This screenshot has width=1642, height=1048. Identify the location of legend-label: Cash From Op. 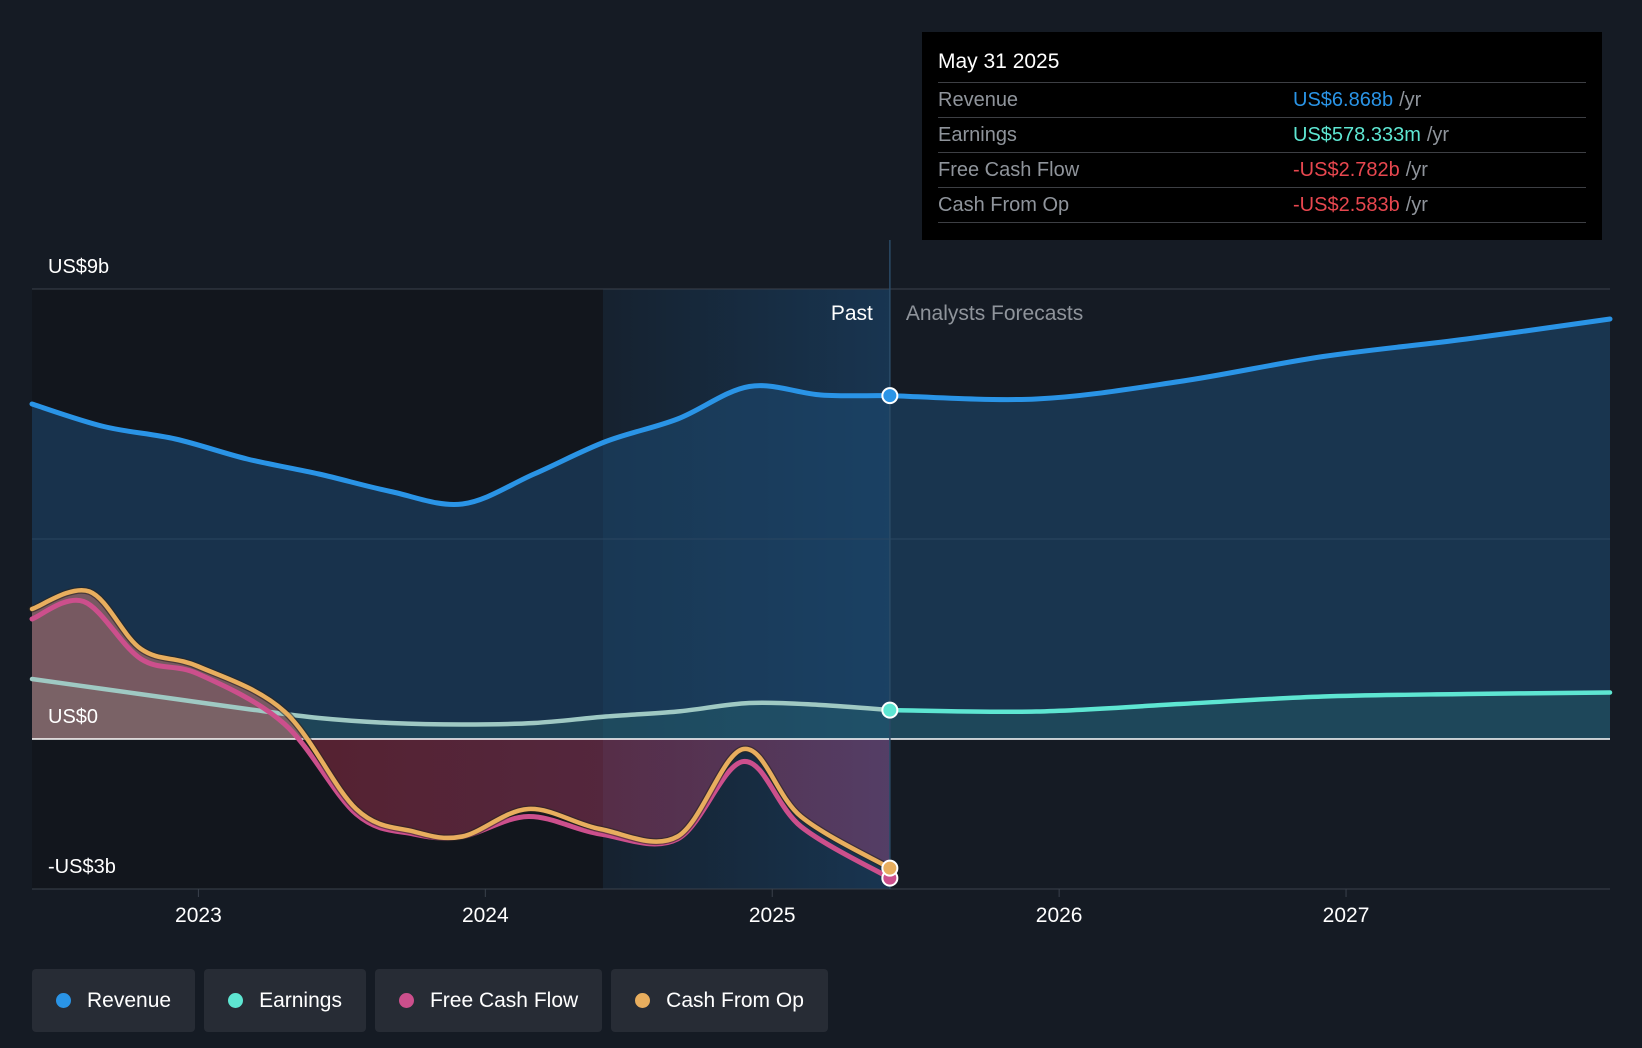
(735, 1000).